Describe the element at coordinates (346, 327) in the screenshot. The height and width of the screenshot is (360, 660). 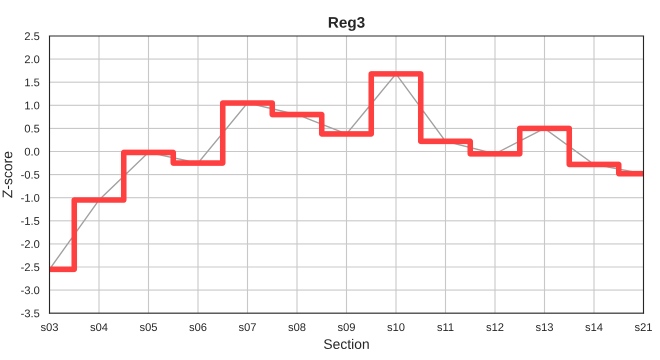
I see `x-tick-label: s09` at that location.